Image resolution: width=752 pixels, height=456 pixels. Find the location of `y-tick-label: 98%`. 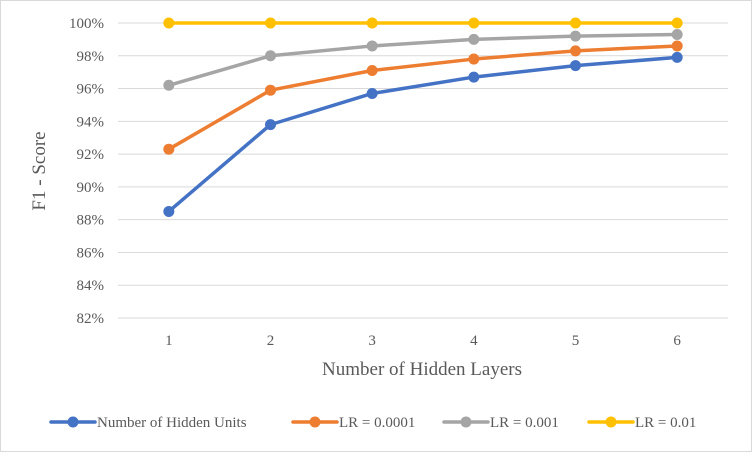

y-tick-label: 98% is located at coordinates (91, 57).